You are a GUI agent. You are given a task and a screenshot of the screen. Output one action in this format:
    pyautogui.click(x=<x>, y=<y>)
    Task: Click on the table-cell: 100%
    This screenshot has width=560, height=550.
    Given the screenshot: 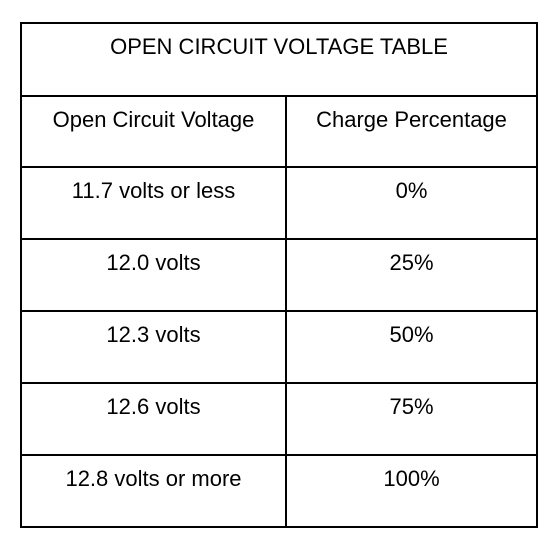 What is the action you would take?
    pyautogui.click(x=411, y=491)
    